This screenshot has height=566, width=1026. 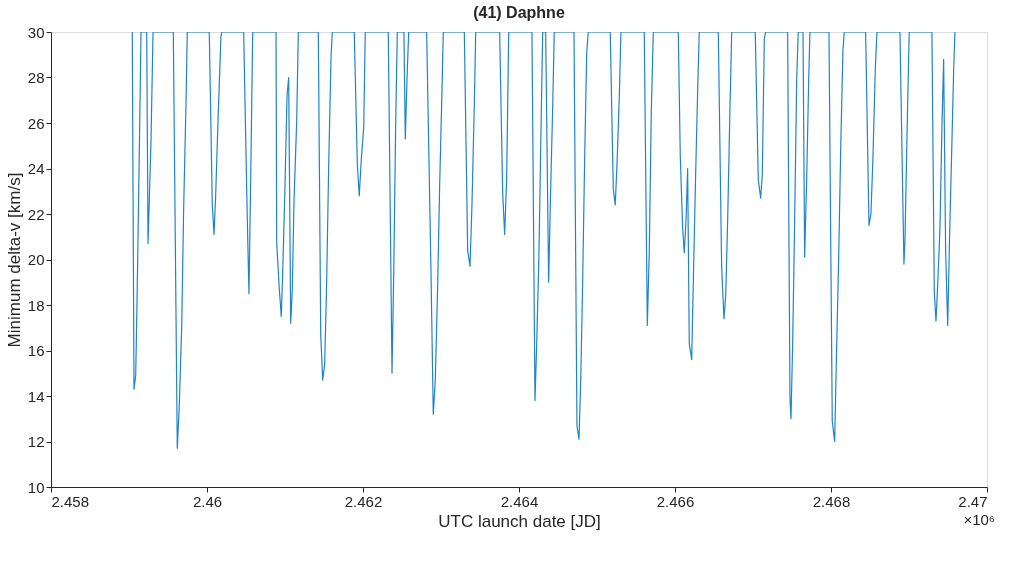 What do you see at coordinates (519, 12) in the screenshot?
I see `chart-title: (41) Daphne` at bounding box center [519, 12].